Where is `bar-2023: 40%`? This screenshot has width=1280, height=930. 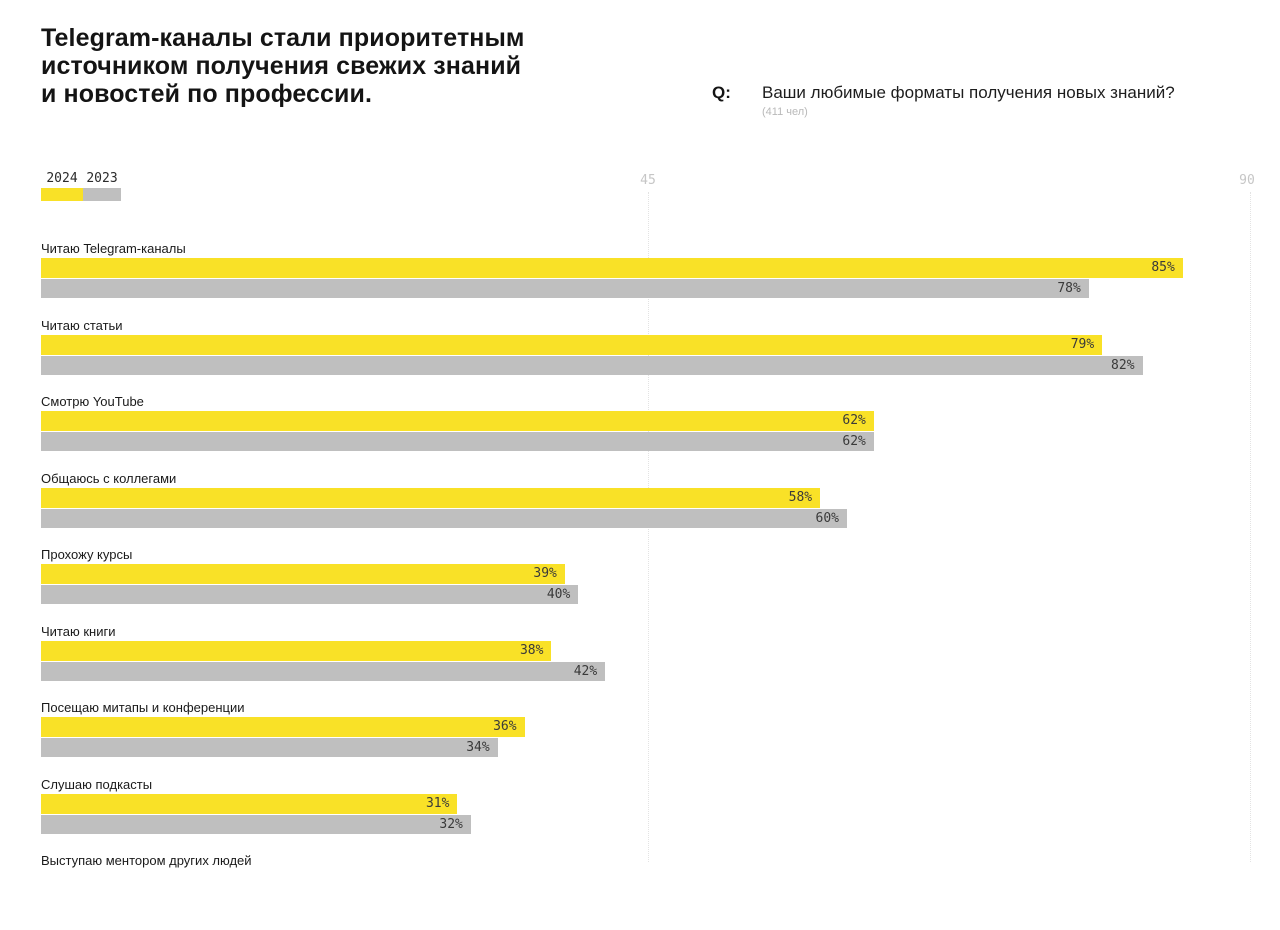 bar-2023: 40% is located at coordinates (310, 594).